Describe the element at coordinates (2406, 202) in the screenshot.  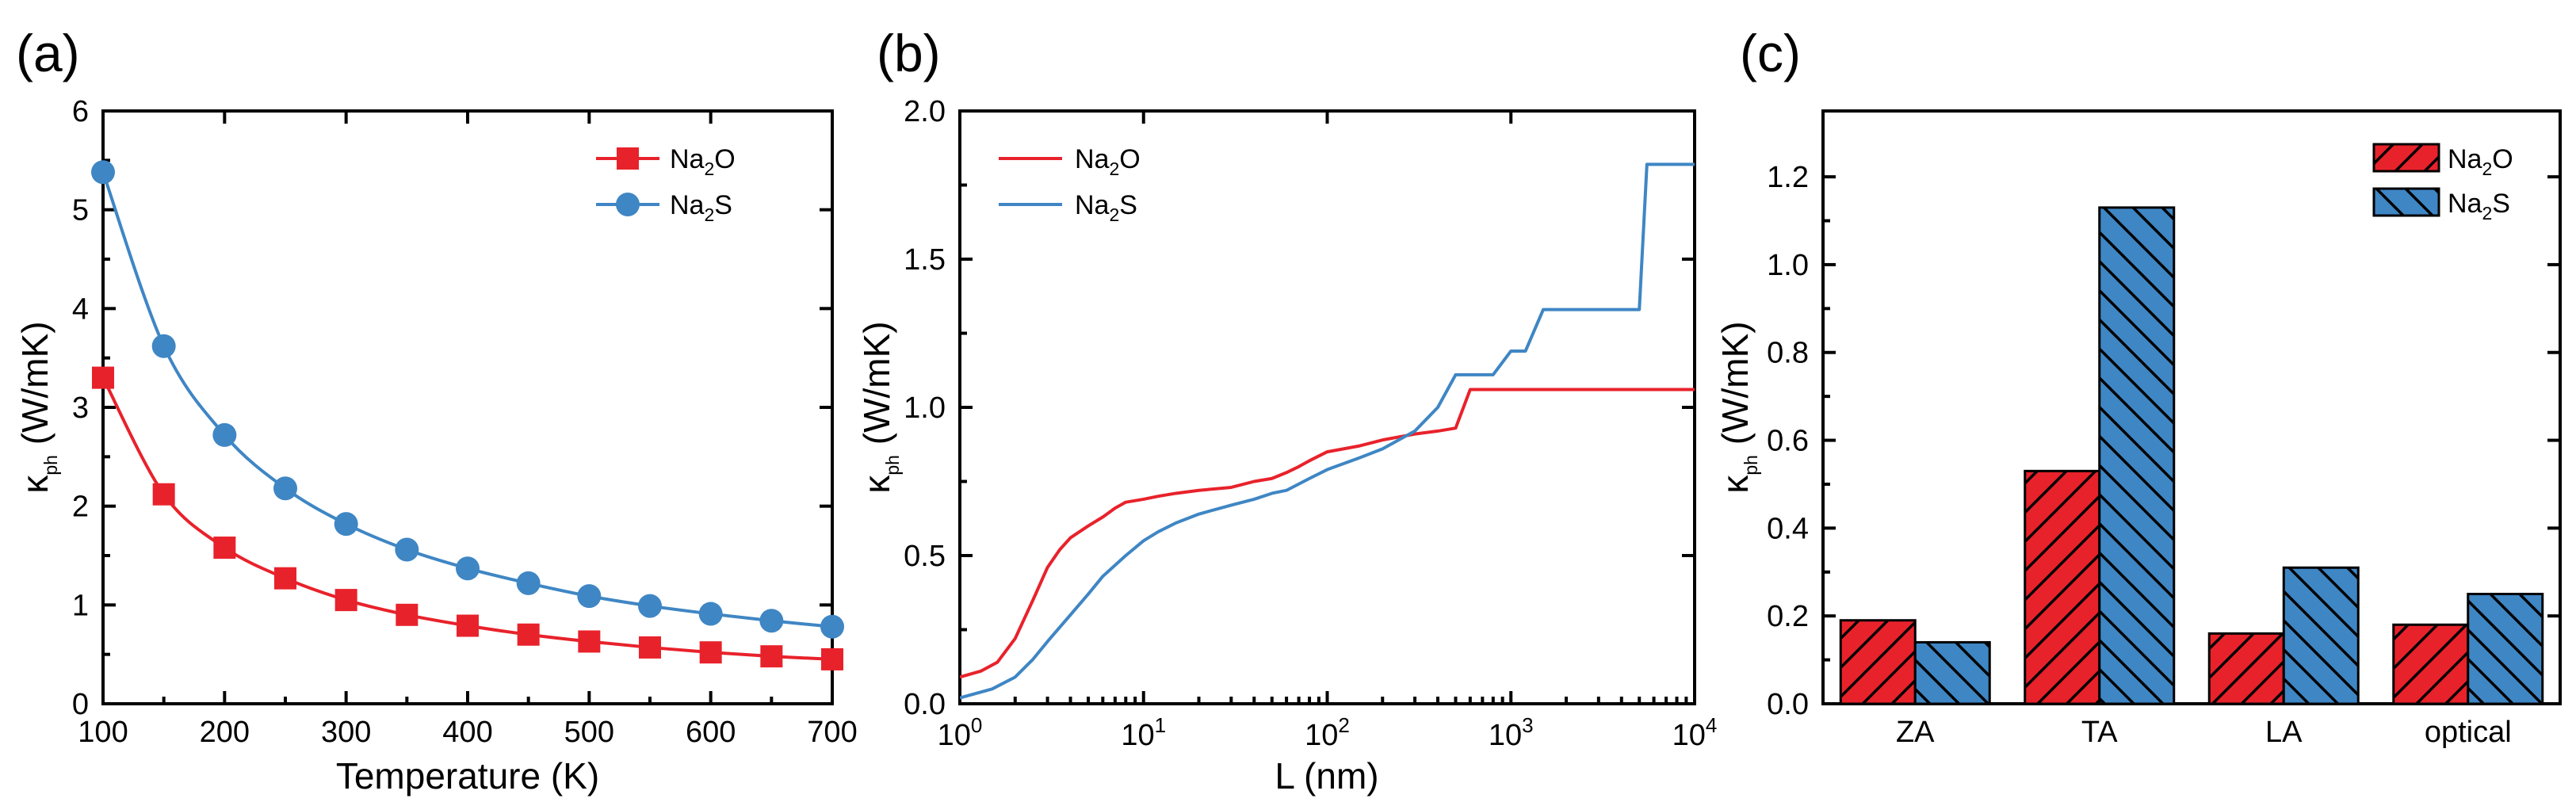
I see `legend-swatch-na2s` at that location.